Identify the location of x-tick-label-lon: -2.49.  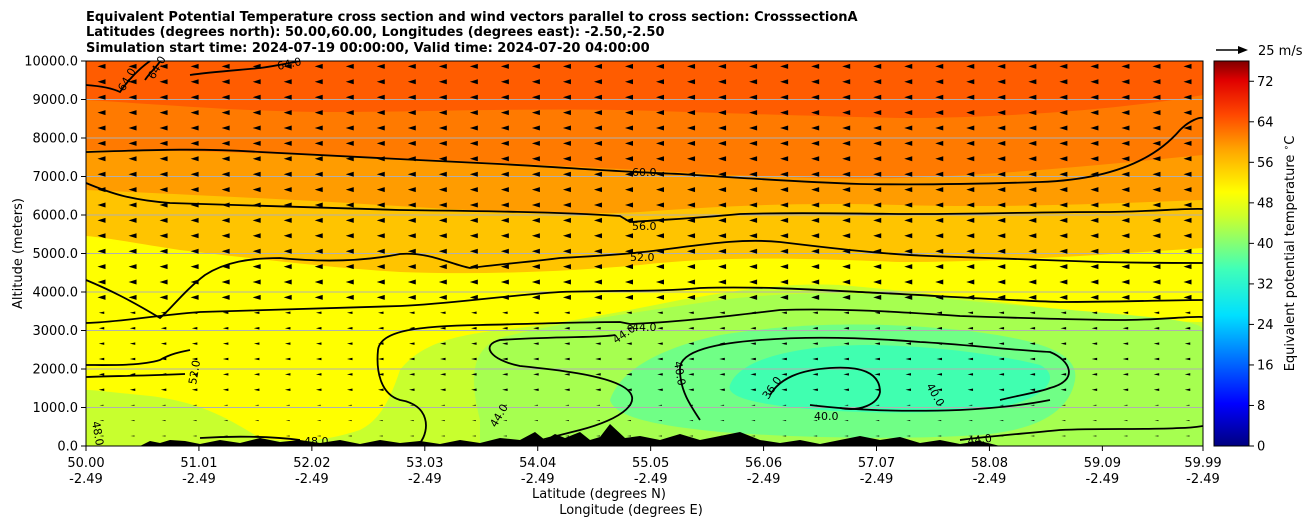
(538, 479).